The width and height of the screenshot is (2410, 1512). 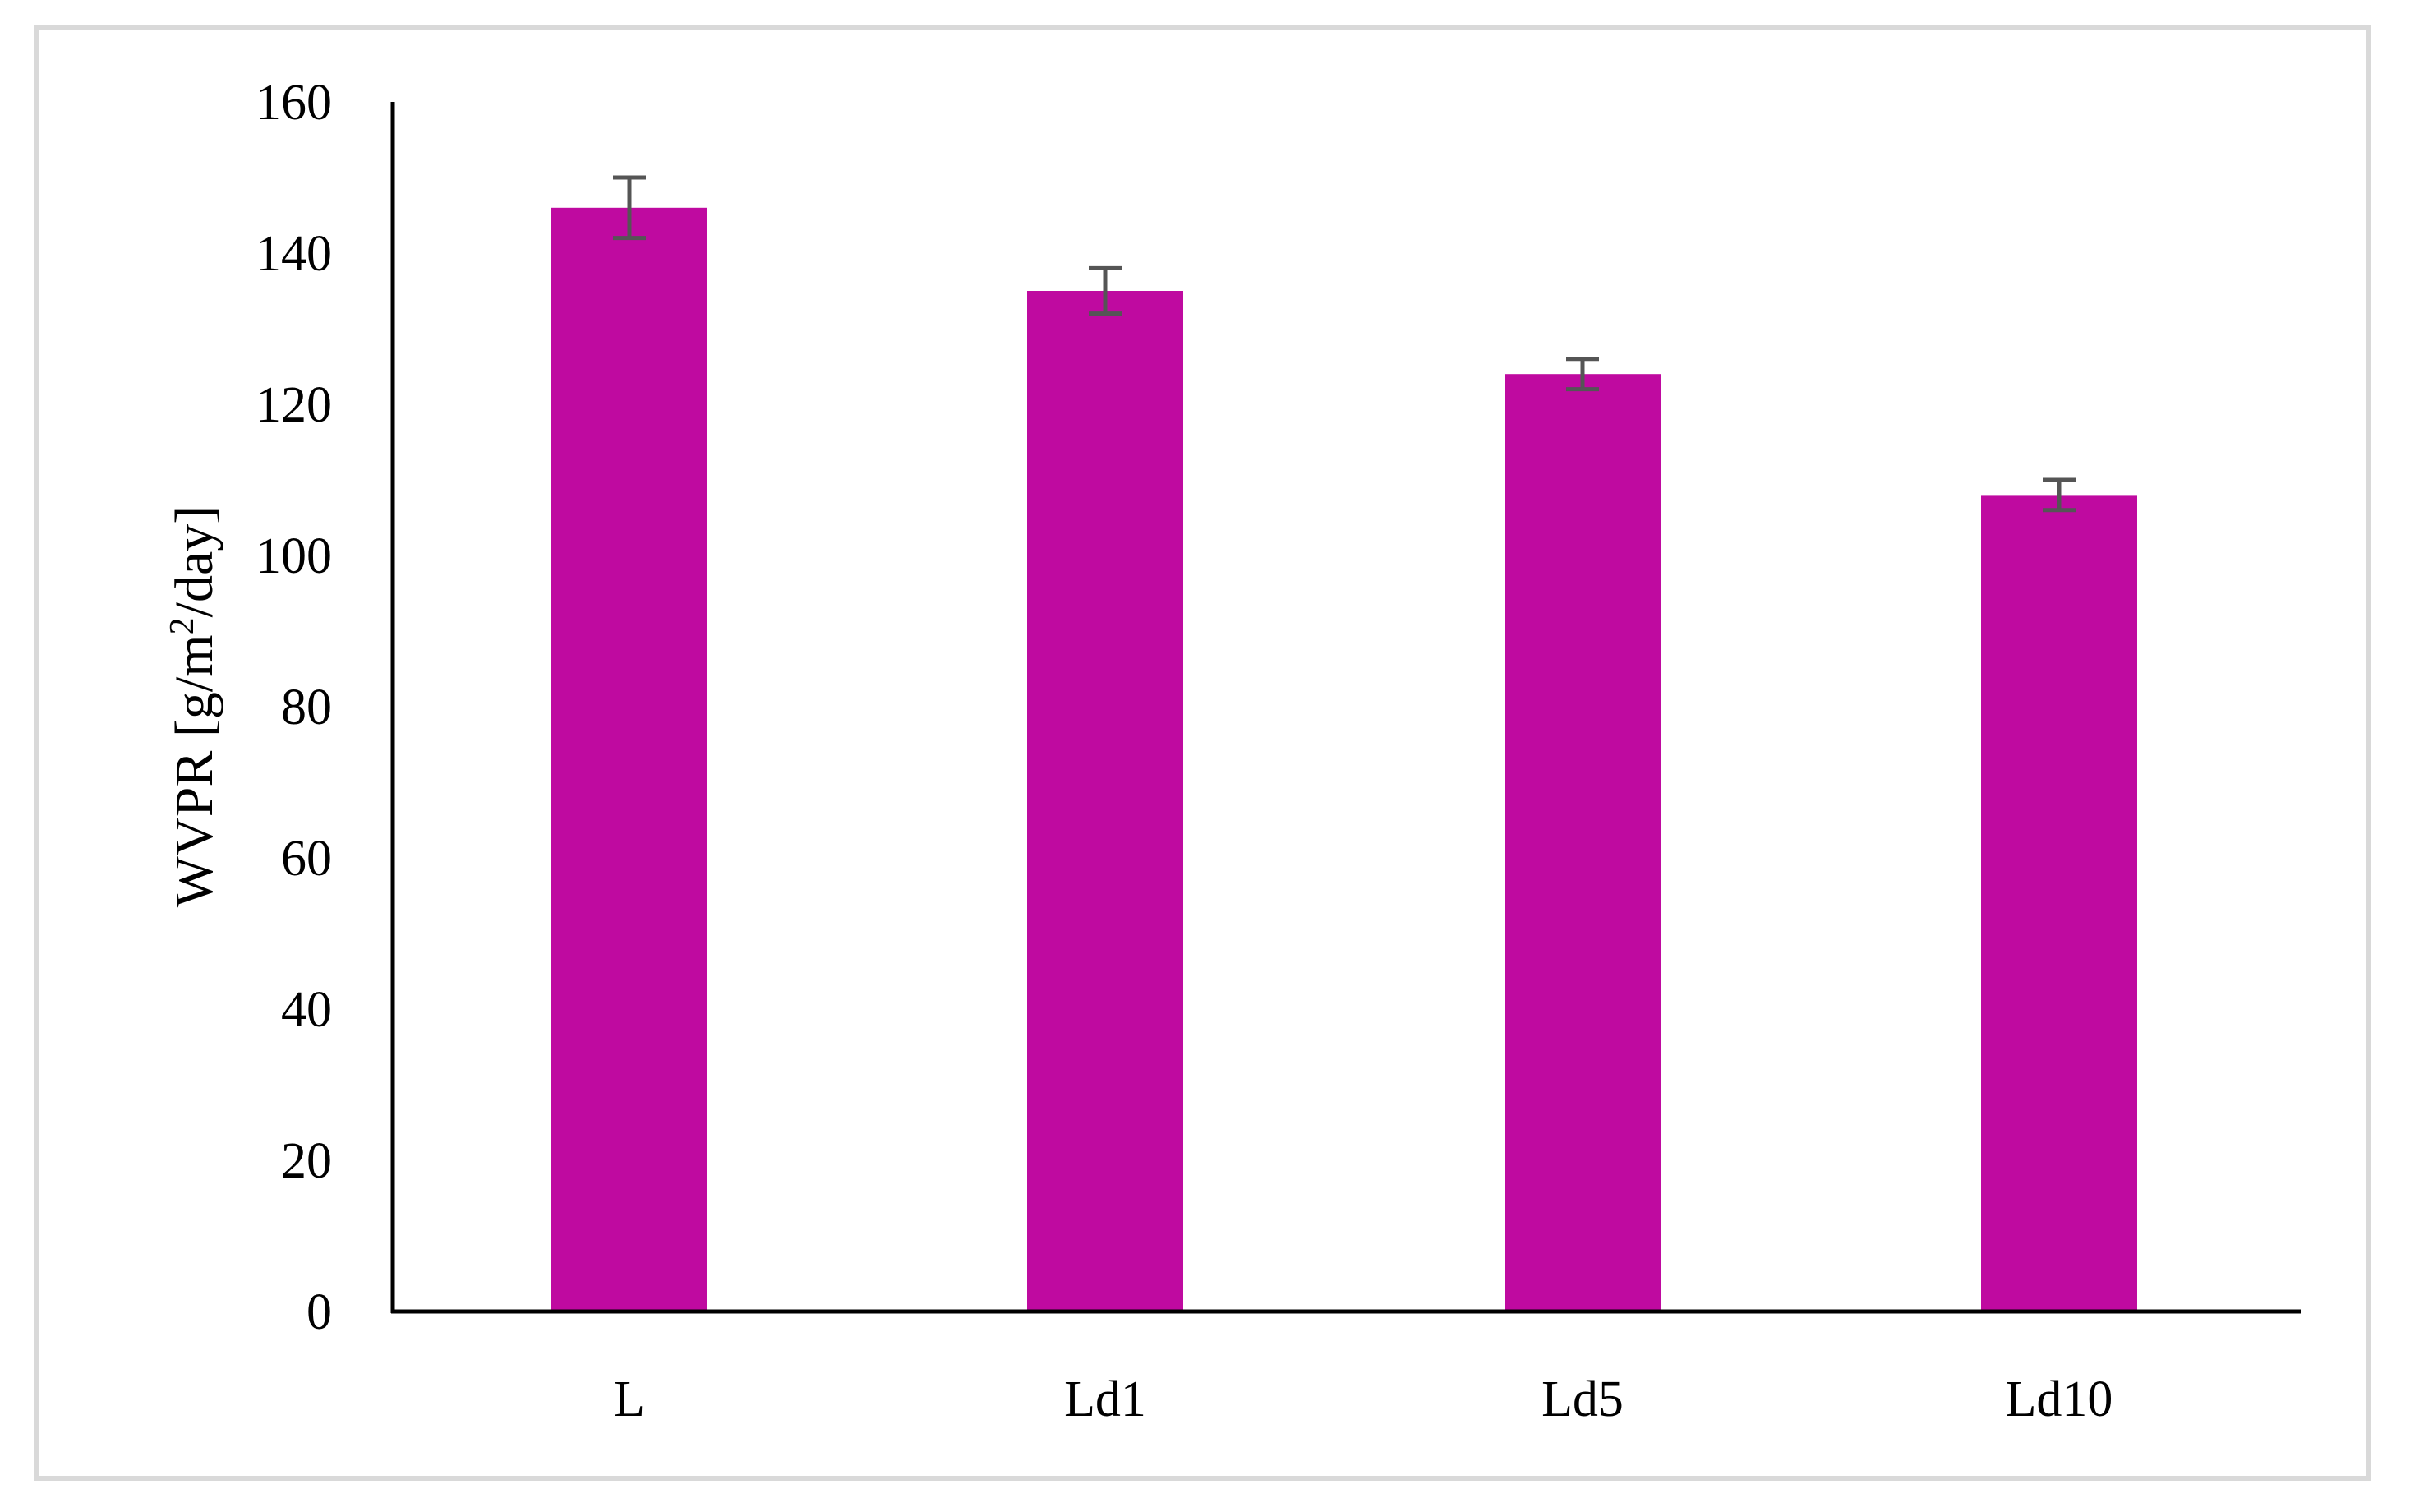 What do you see at coordinates (306, 1010) in the screenshot?
I see `y-tick-label: 40` at bounding box center [306, 1010].